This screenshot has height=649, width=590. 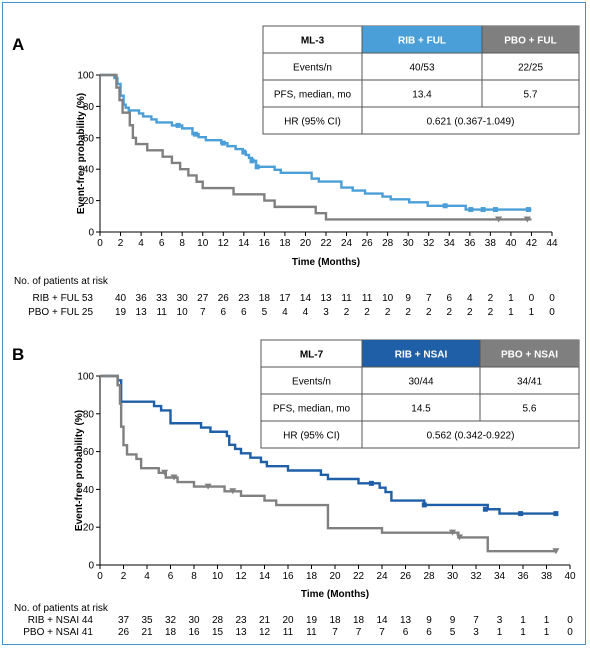 I want to click on x-tick-label: 22, so click(x=326, y=243).